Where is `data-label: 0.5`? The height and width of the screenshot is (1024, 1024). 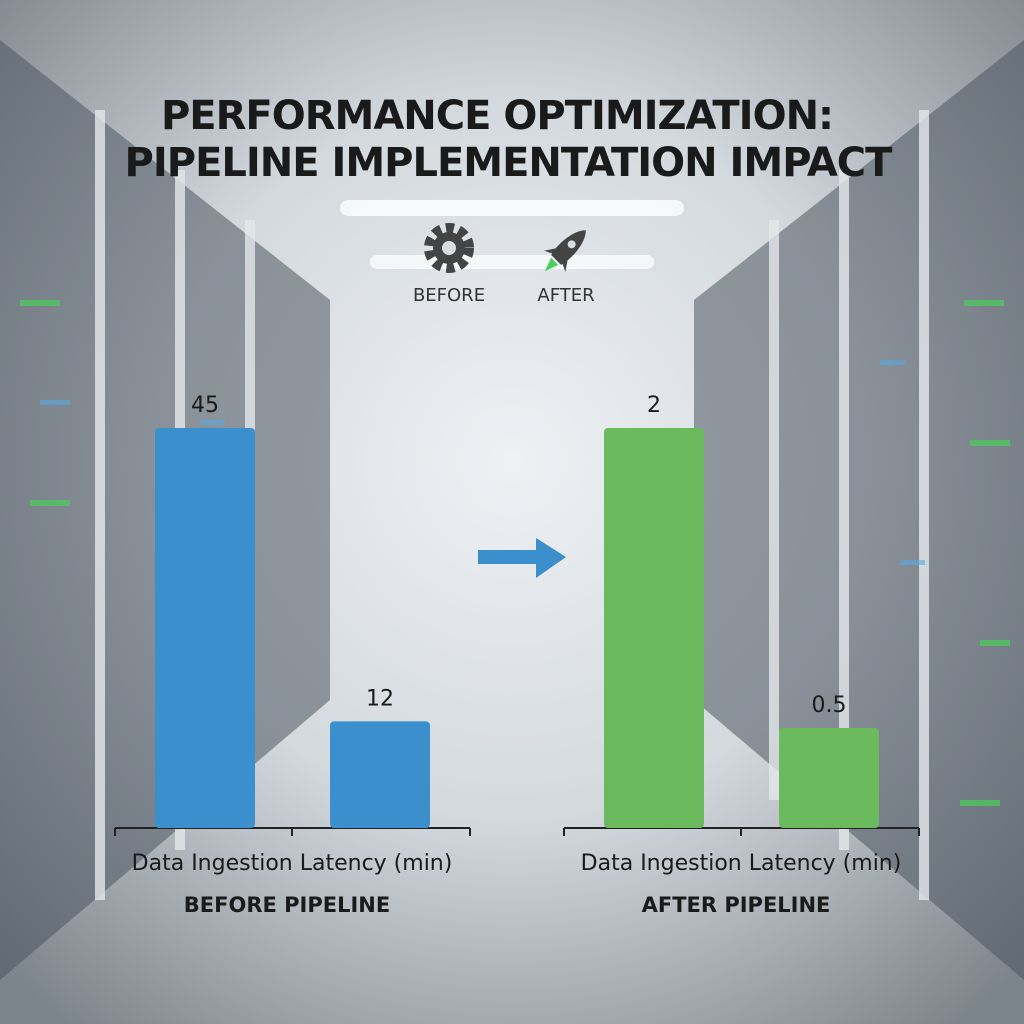
data-label: 0.5 is located at coordinates (829, 705).